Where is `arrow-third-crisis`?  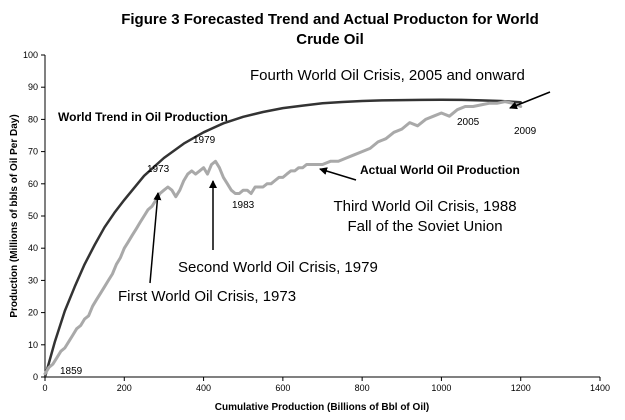 arrow-third-crisis is located at coordinates (338, 174).